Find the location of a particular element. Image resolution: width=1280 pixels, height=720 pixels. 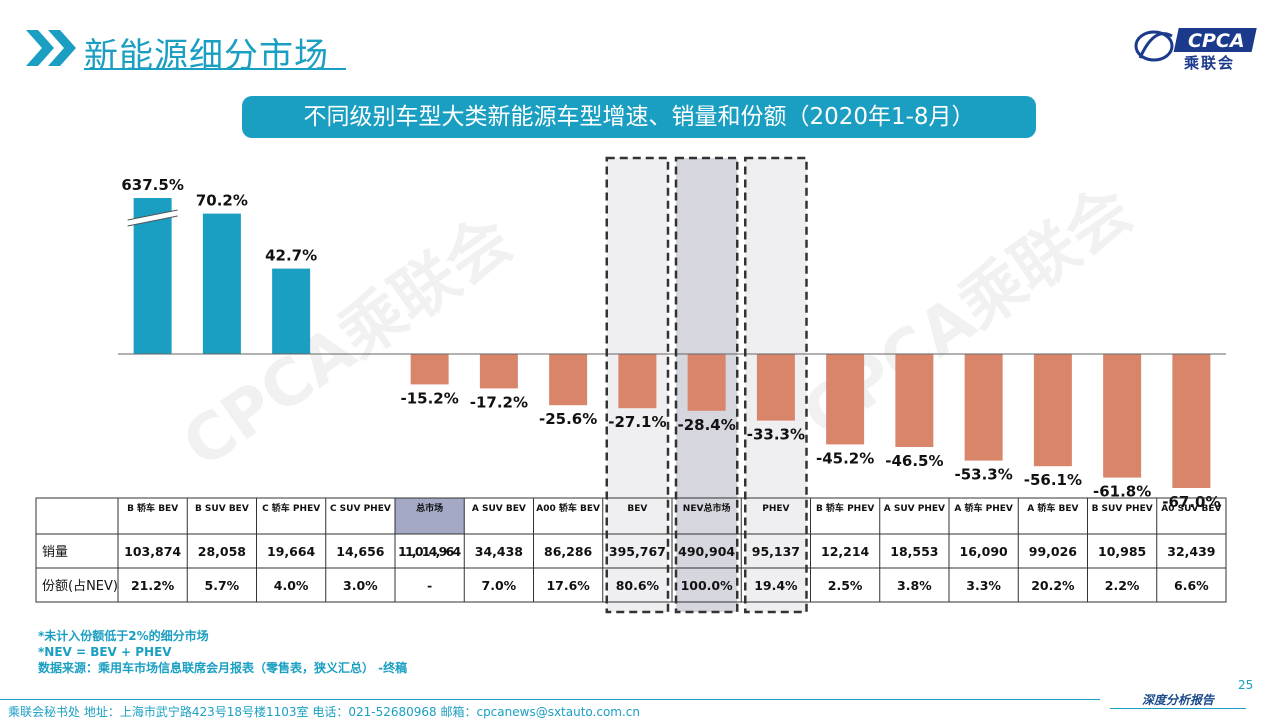

data-label-14: -61.8% is located at coordinates (1122, 492).